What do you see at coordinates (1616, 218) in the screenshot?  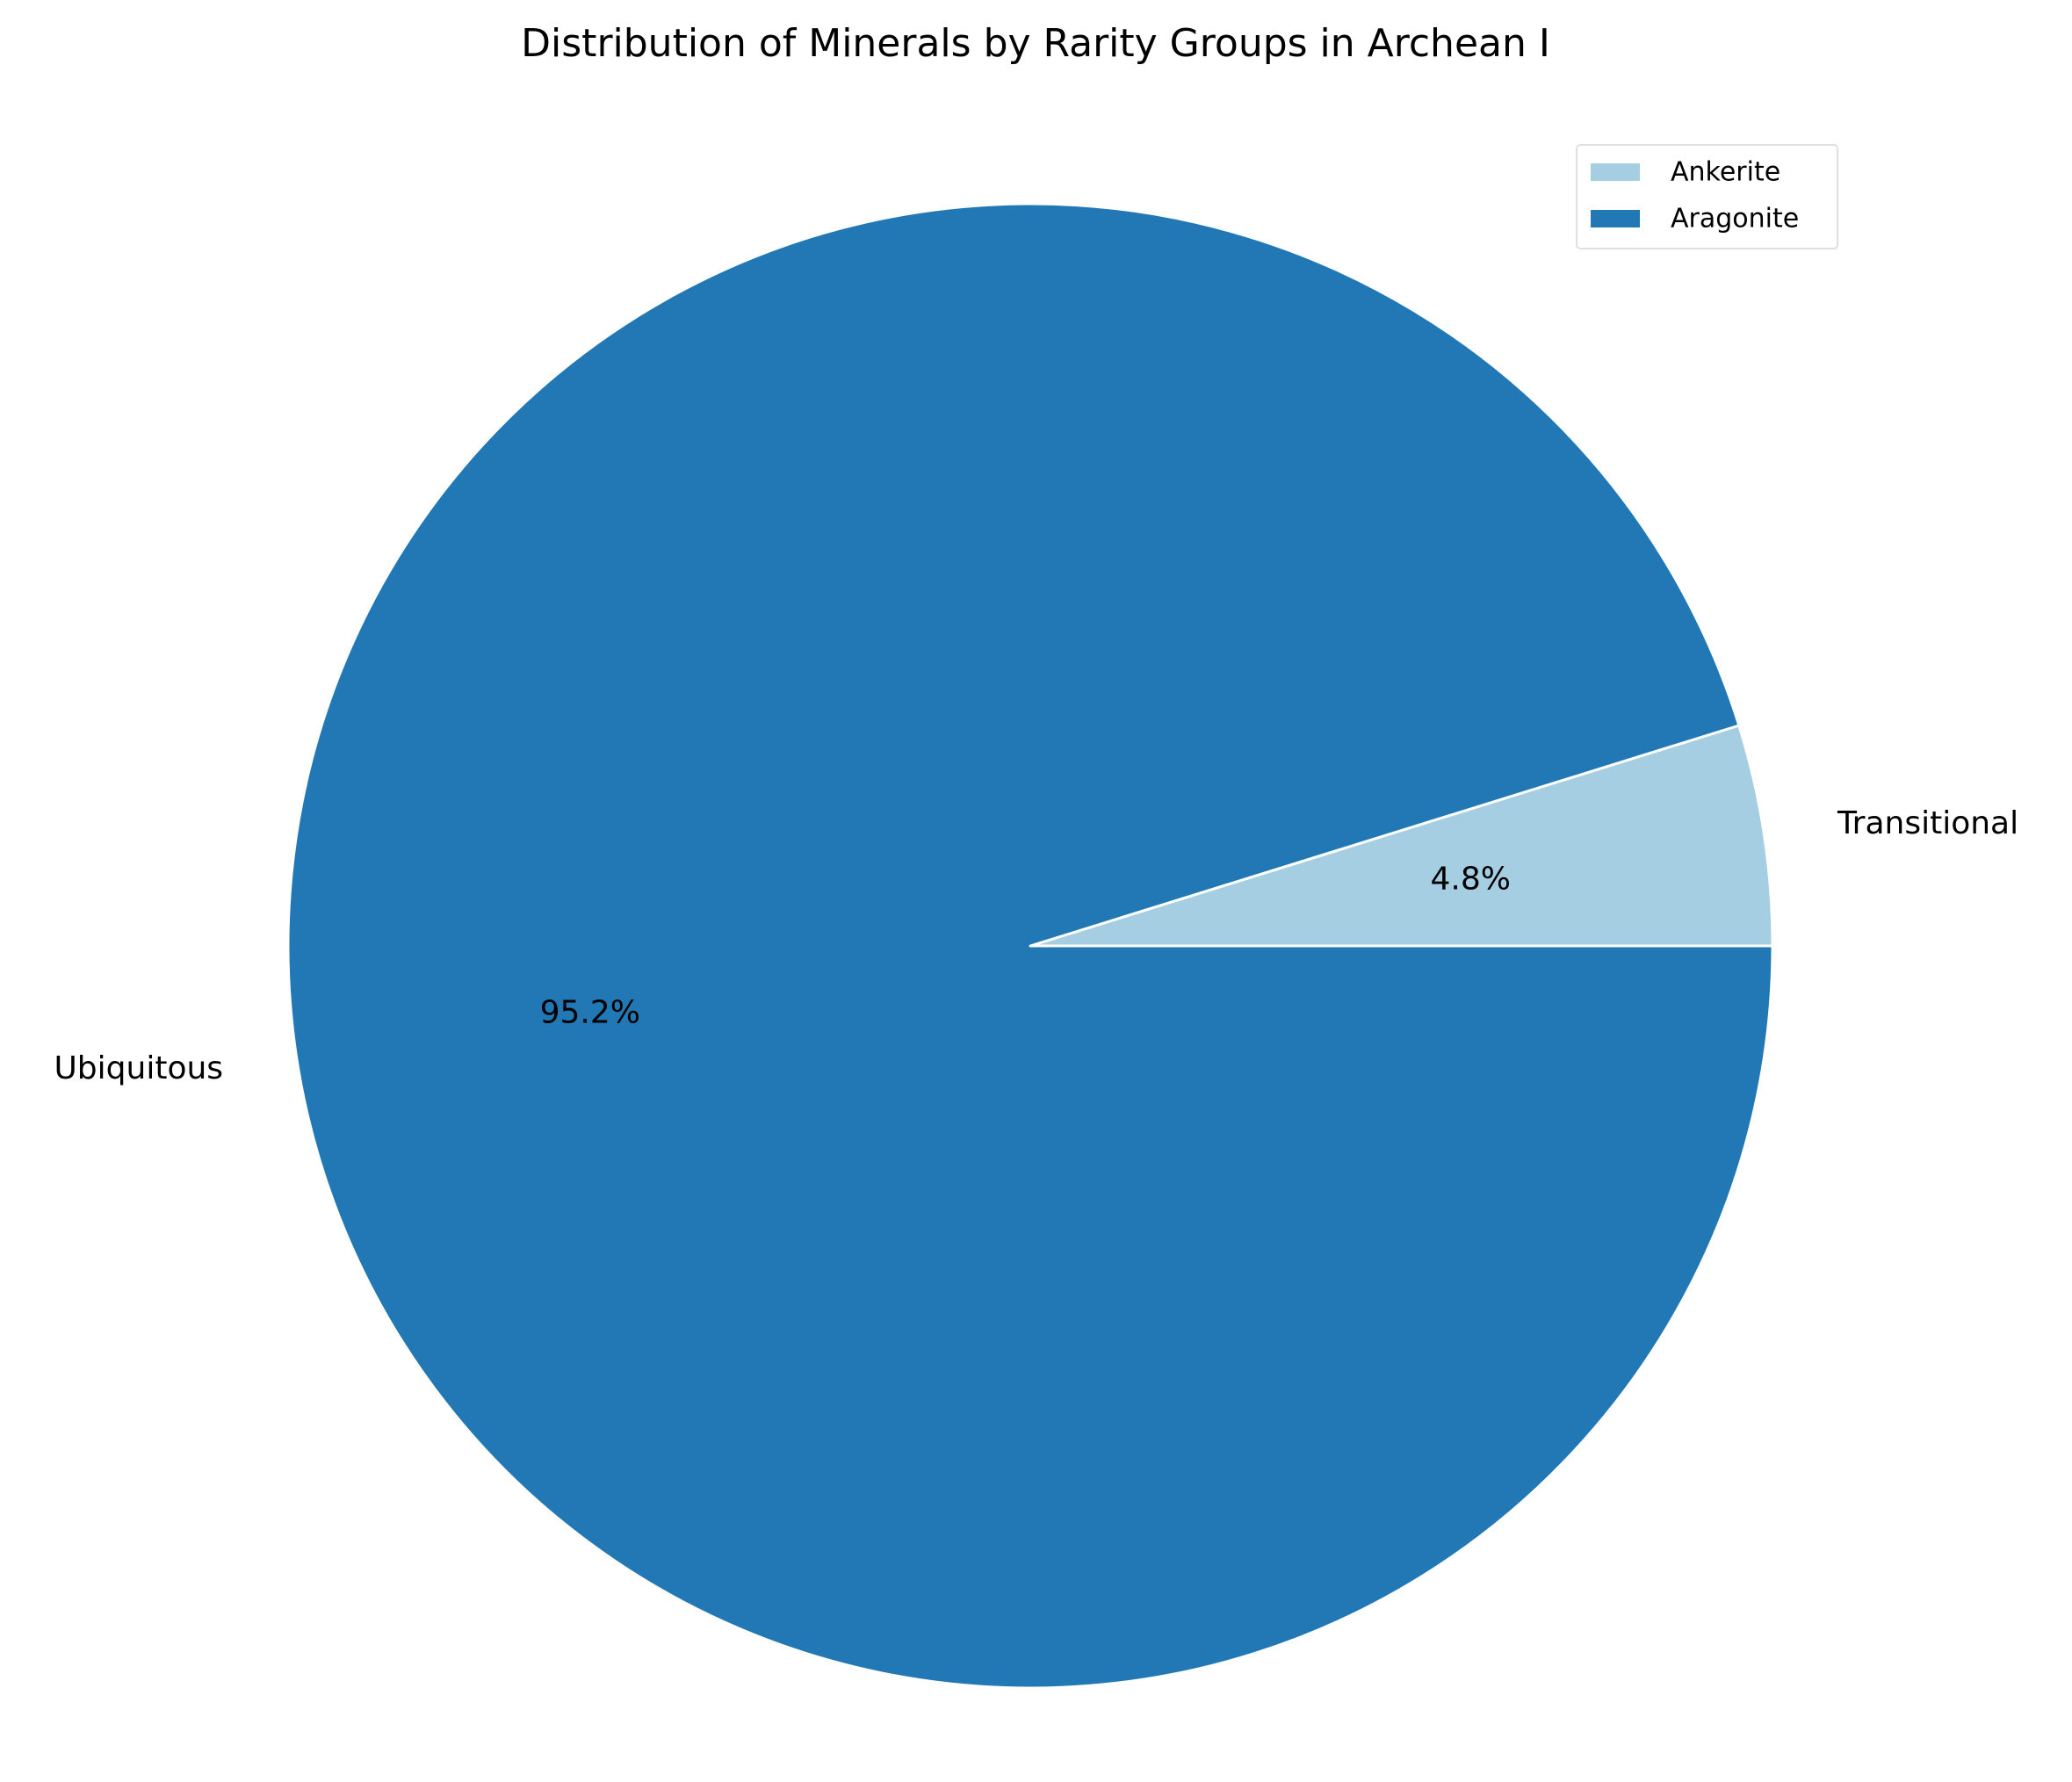 I see `legend-swatch-aragonite` at bounding box center [1616, 218].